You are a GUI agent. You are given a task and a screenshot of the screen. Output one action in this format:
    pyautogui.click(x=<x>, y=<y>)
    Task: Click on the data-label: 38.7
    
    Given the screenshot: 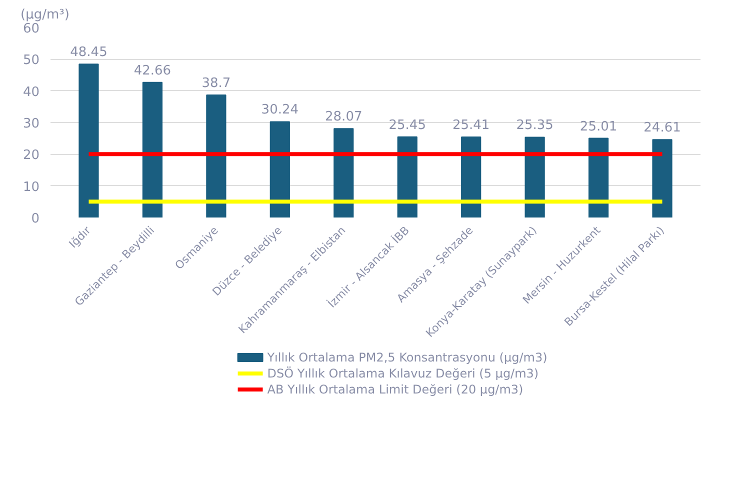 What is the action you would take?
    pyautogui.click(x=216, y=83)
    